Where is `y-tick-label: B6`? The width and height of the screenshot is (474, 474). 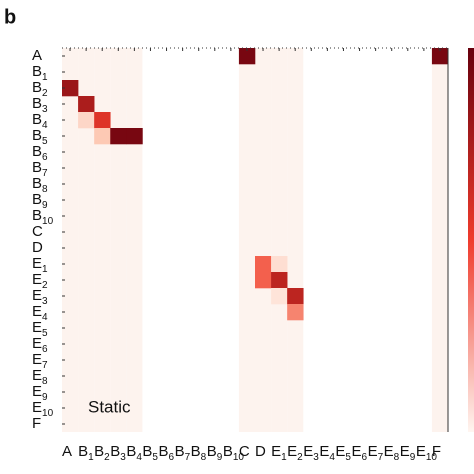
y-tick-label: B6 is located at coordinates (40, 153).